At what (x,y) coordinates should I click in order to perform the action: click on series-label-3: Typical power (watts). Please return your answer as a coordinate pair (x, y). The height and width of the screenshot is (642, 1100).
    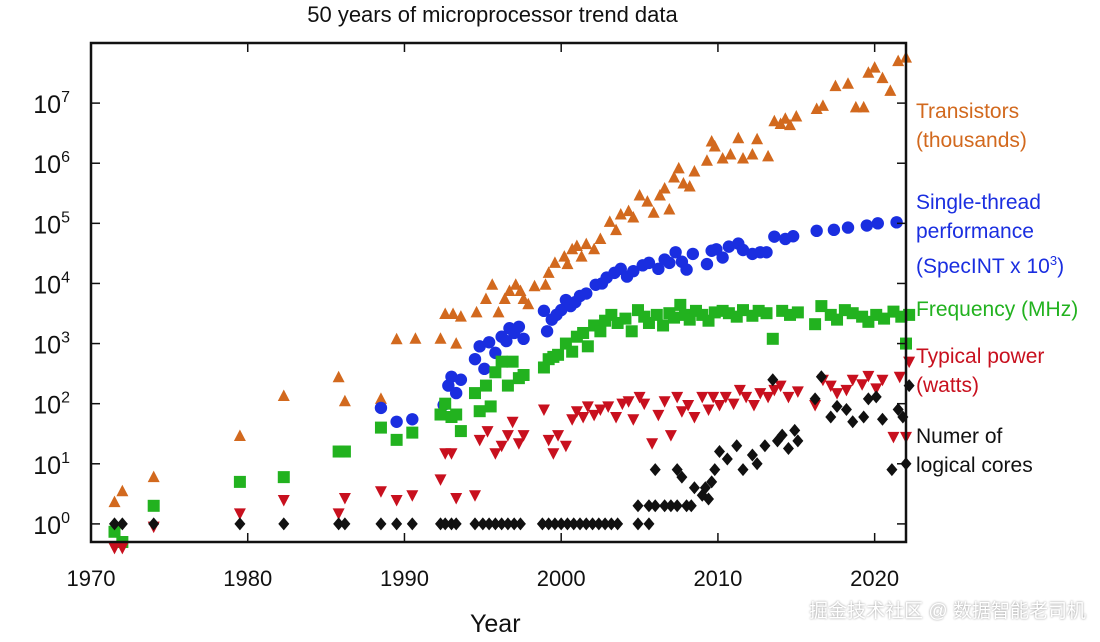
    Looking at the image, I should click on (980, 371).